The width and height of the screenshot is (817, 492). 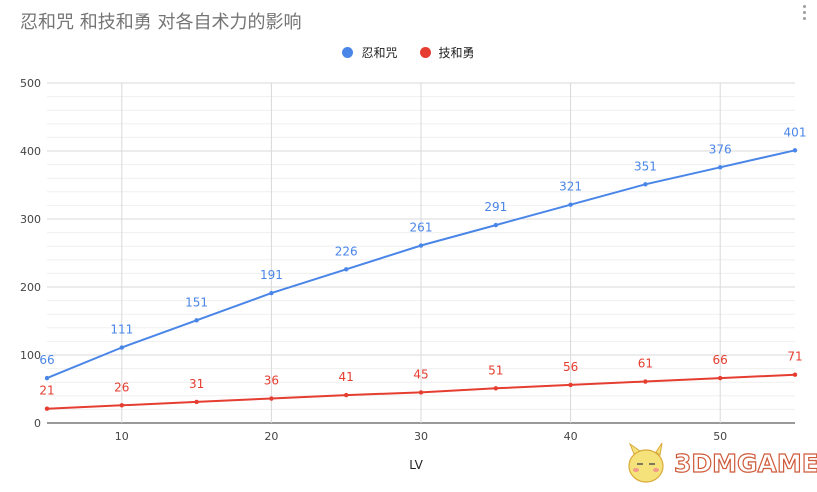 What do you see at coordinates (645, 364) in the screenshot?
I see `data-label: 61` at bounding box center [645, 364].